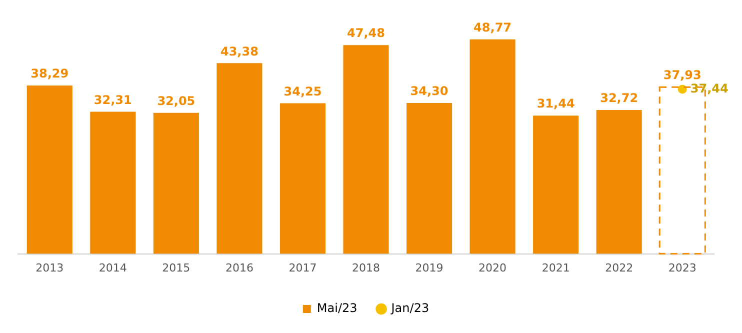 Image resolution: width=742 pixels, height=333 pixels. What do you see at coordinates (239, 51) in the screenshot?
I see `data-label: 43,38` at bounding box center [239, 51].